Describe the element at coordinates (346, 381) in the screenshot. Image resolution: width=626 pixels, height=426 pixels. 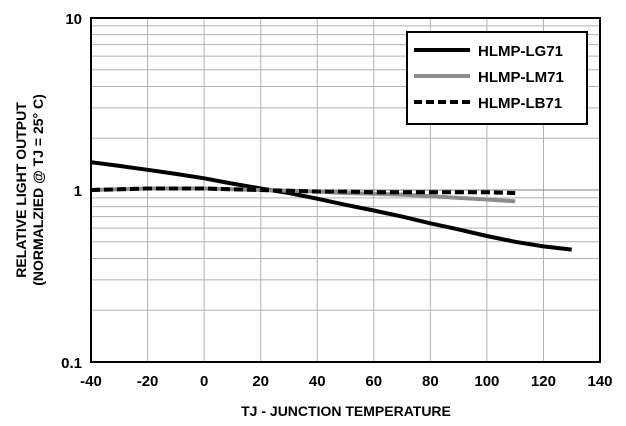
I see `x-tick-labels: -40 -20 0 20 40 60 80 100 120 140` at that location.